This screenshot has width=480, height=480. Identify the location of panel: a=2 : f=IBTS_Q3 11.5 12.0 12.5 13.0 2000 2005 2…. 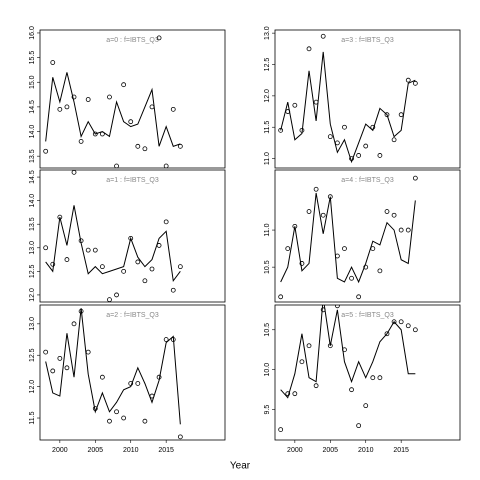
(127, 379).